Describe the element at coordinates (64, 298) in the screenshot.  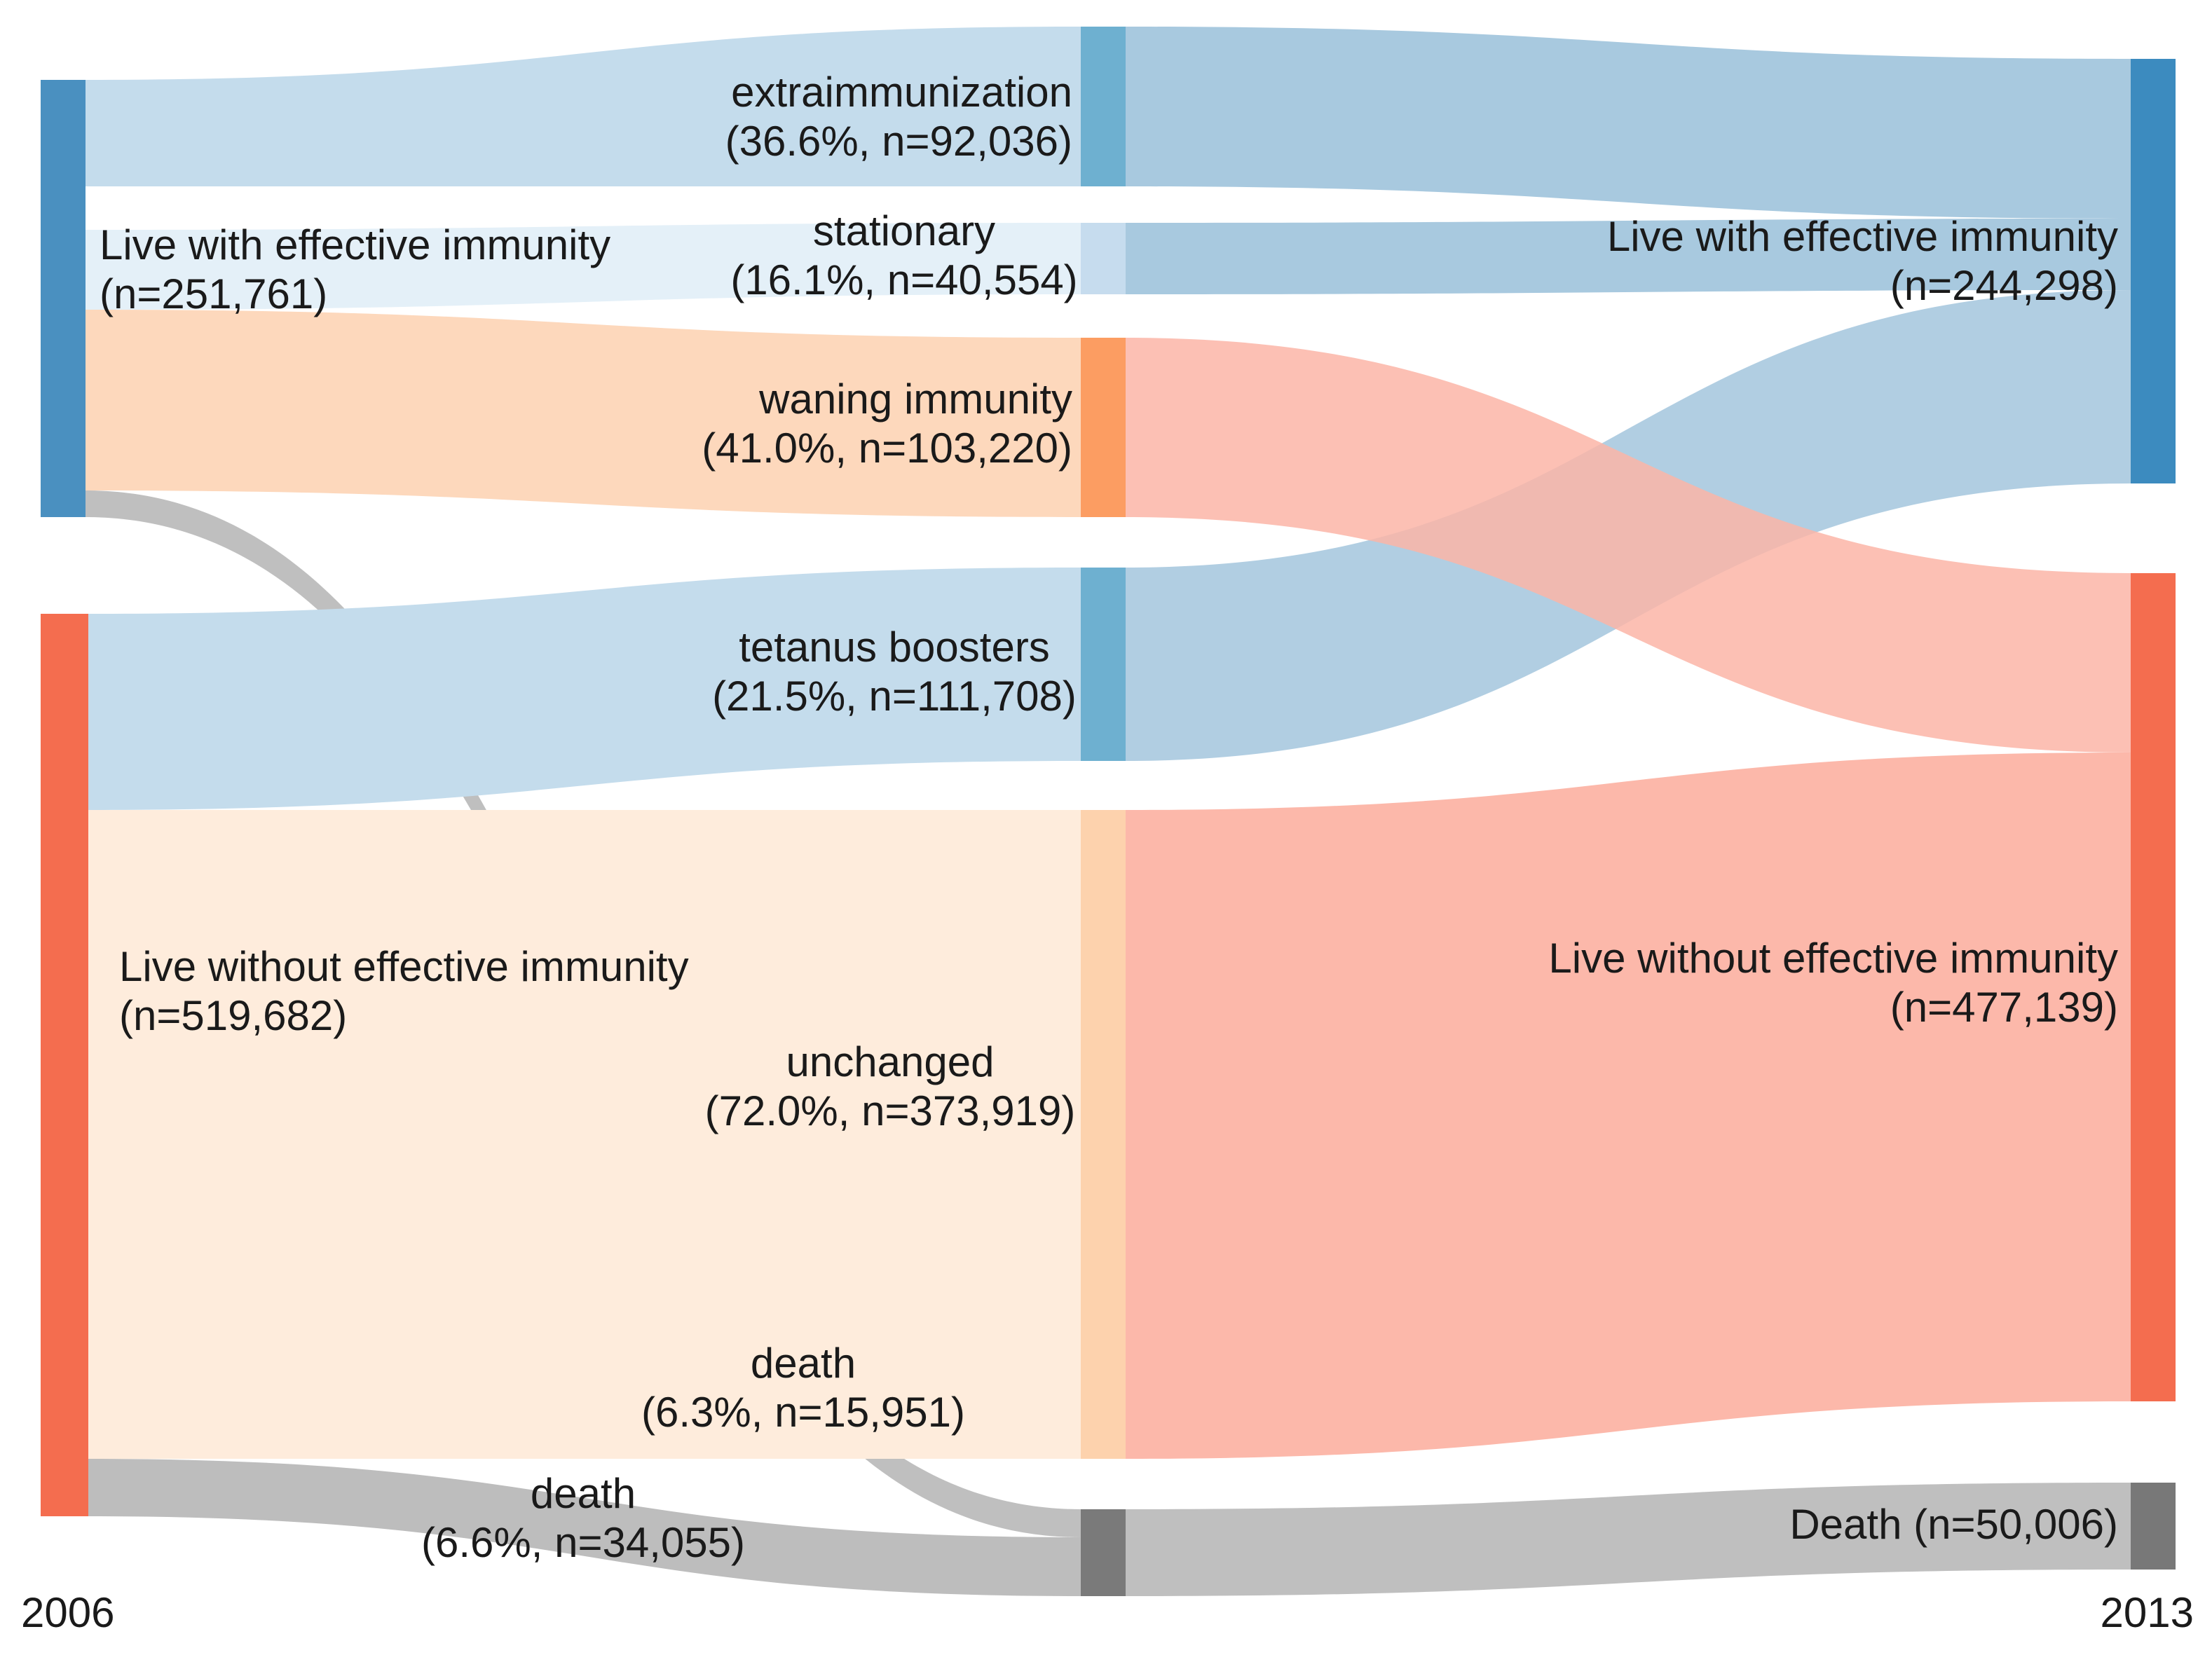
I see `node-l-eff` at that location.